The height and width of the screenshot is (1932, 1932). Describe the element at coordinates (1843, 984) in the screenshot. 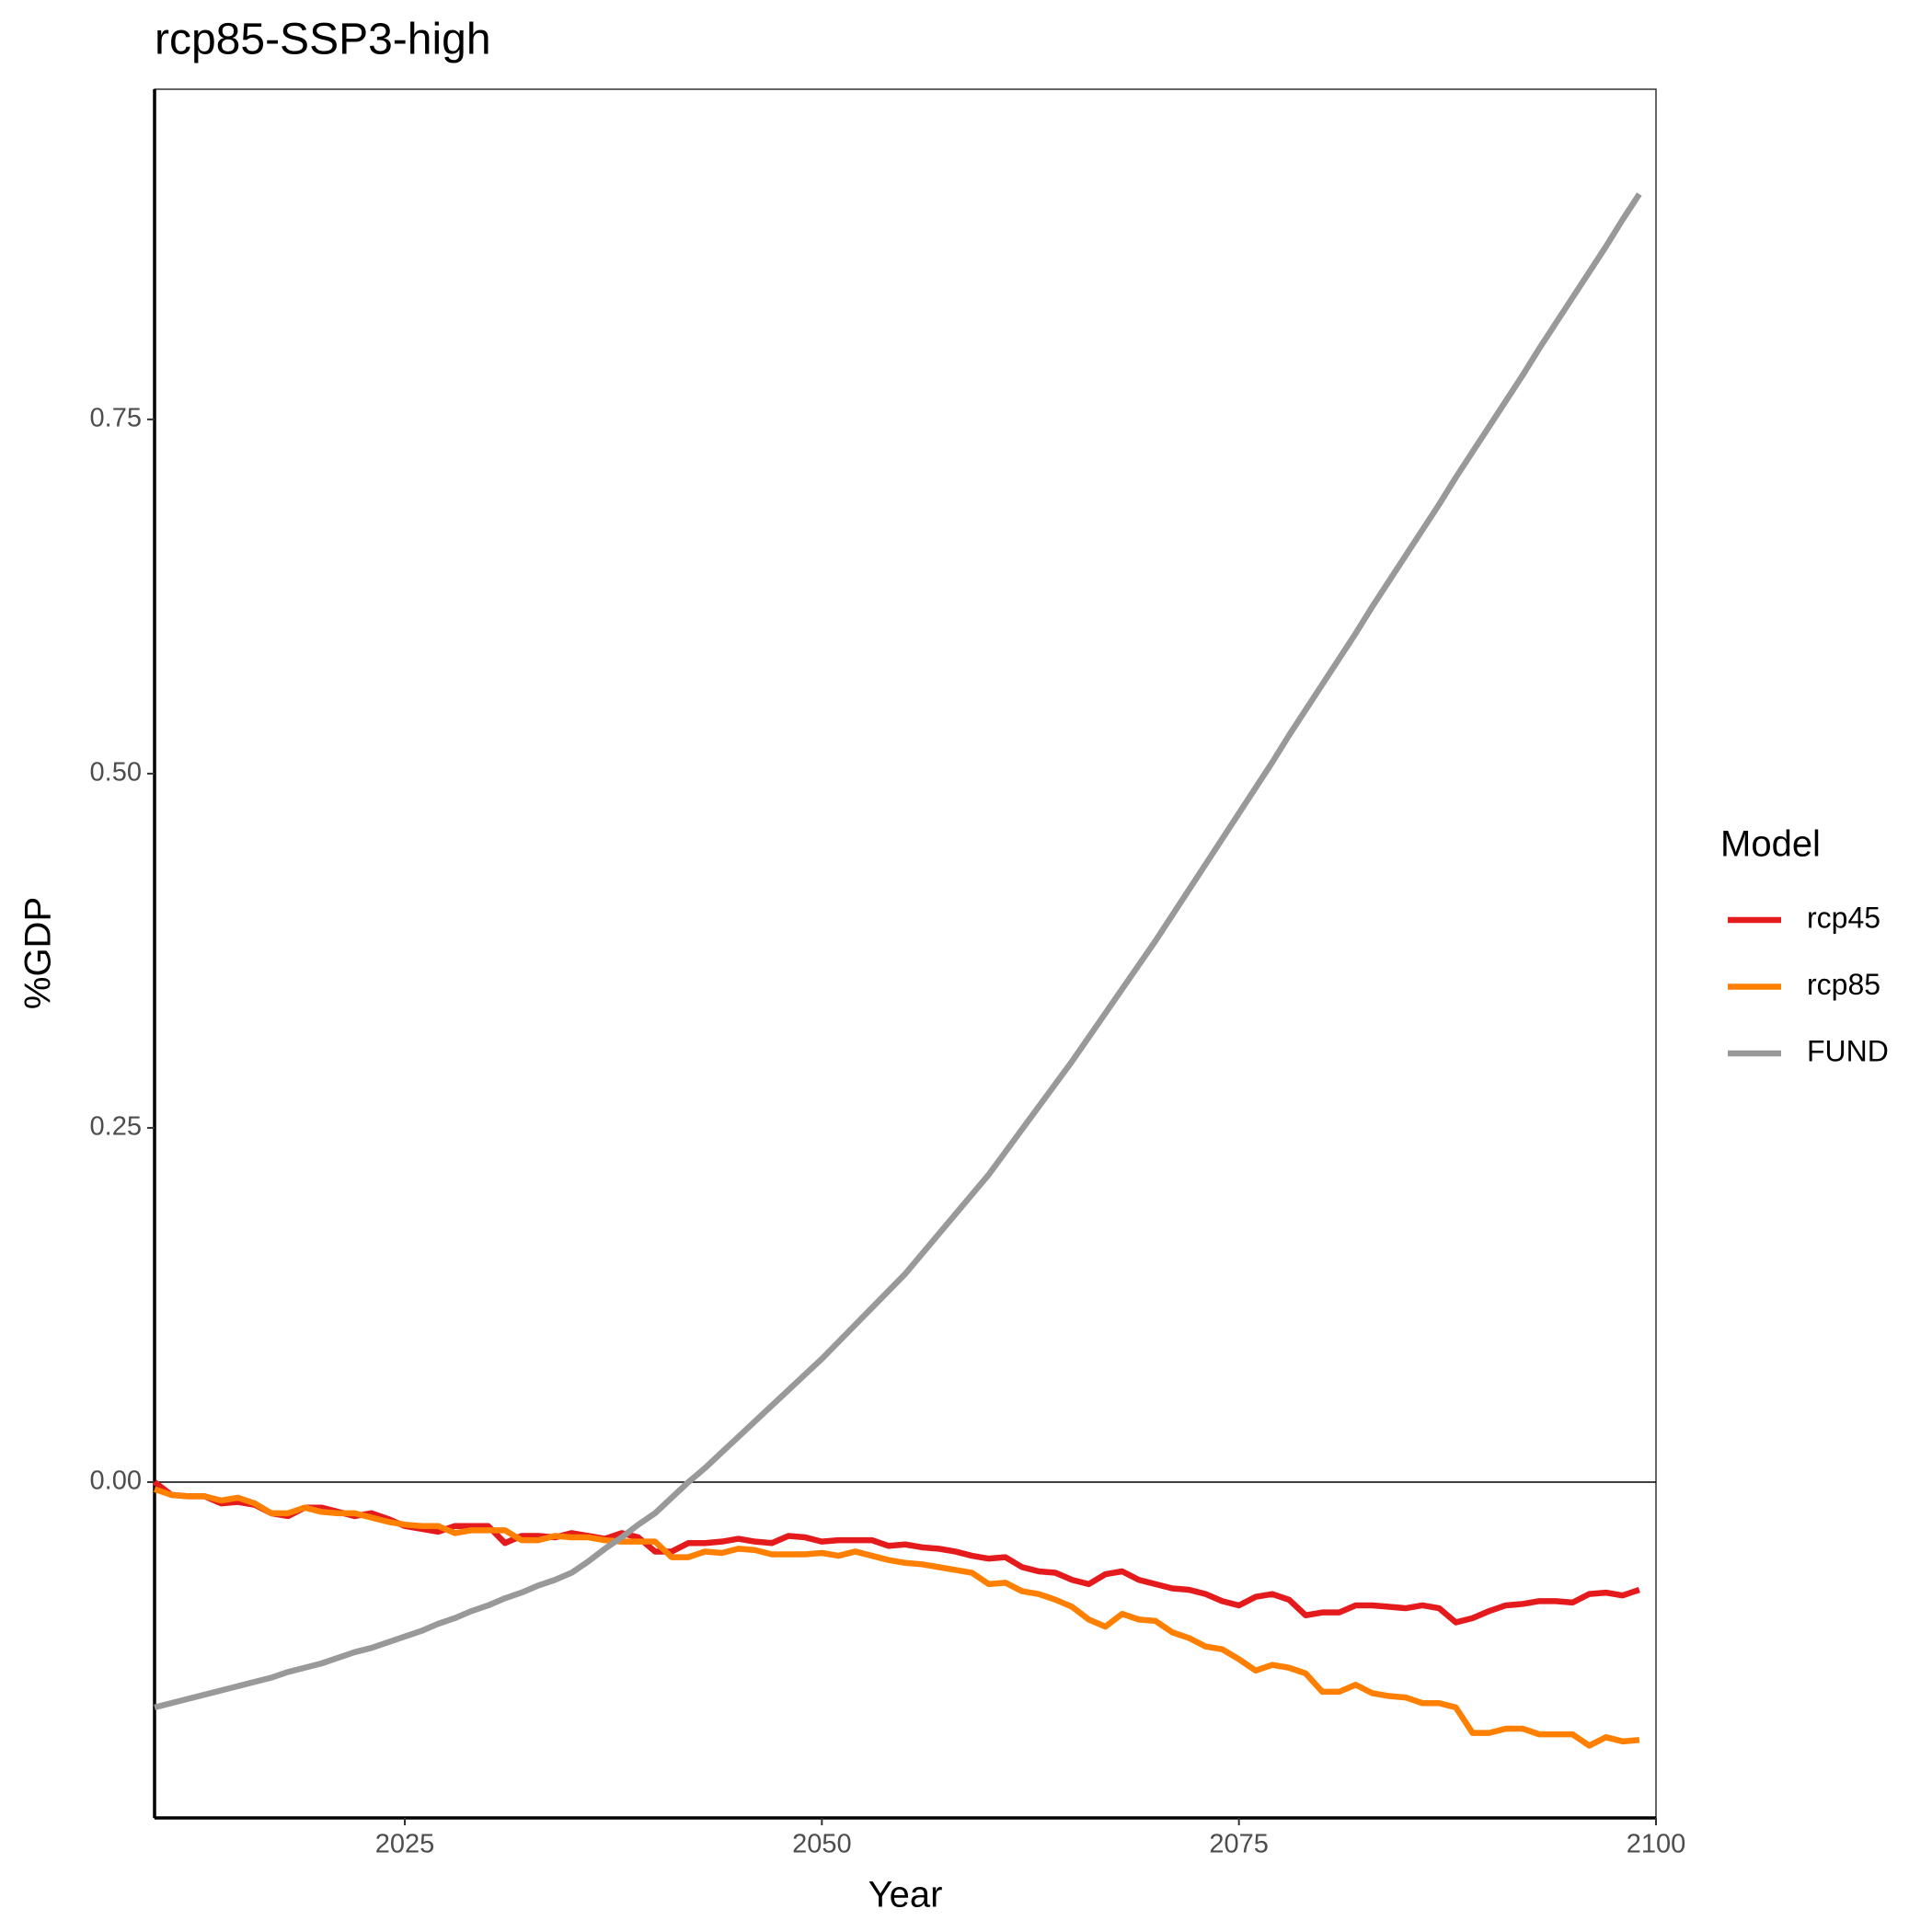

I see `legend-label: rcp85` at that location.